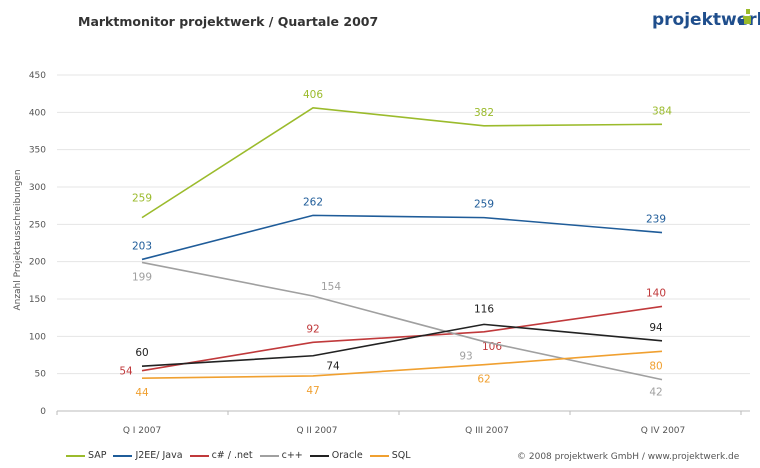  I want to click on data-label: 384, so click(662, 111).